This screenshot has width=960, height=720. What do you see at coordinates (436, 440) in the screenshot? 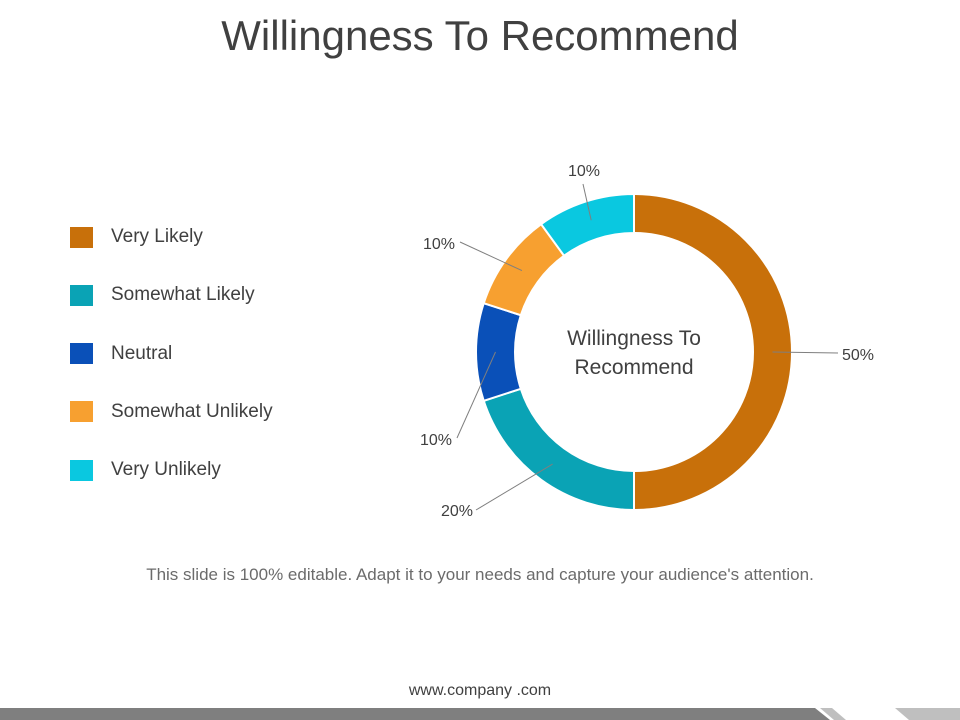
I see `data-label-neutral: 10%` at bounding box center [436, 440].